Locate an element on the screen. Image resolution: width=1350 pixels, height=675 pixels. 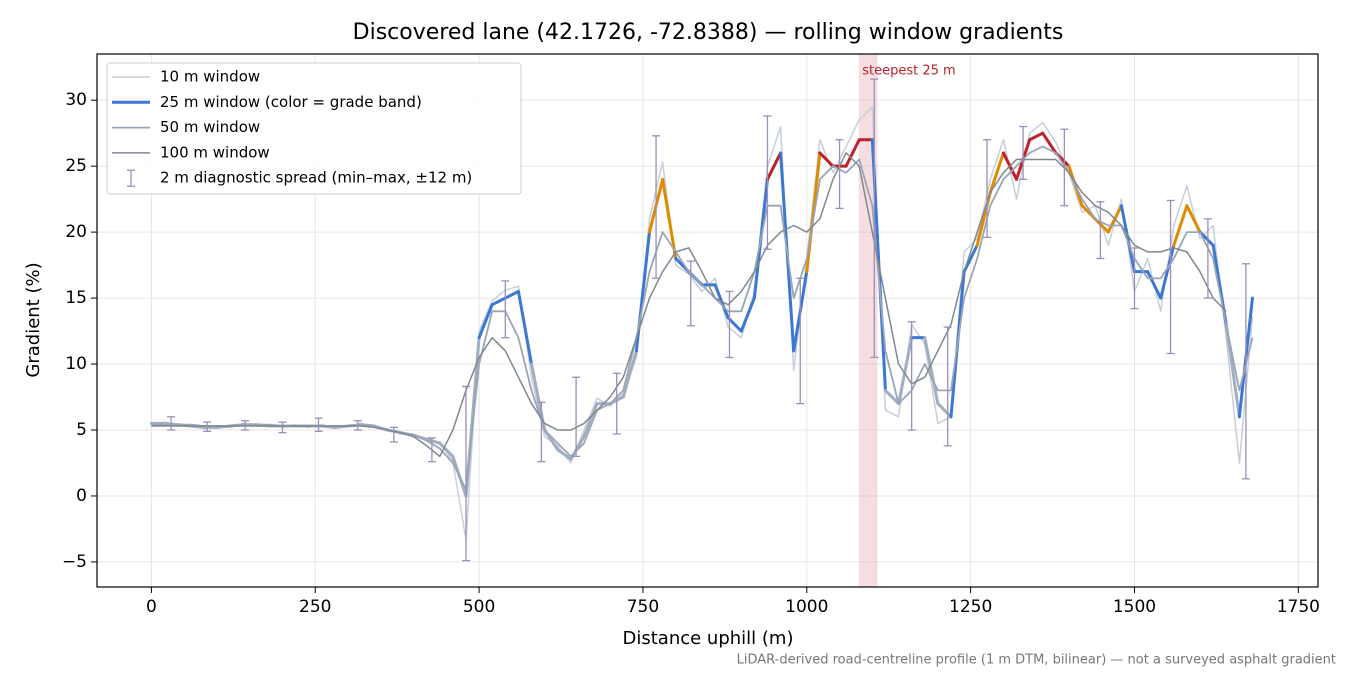
steepest-label: steepest 25 m is located at coordinates (908, 71).